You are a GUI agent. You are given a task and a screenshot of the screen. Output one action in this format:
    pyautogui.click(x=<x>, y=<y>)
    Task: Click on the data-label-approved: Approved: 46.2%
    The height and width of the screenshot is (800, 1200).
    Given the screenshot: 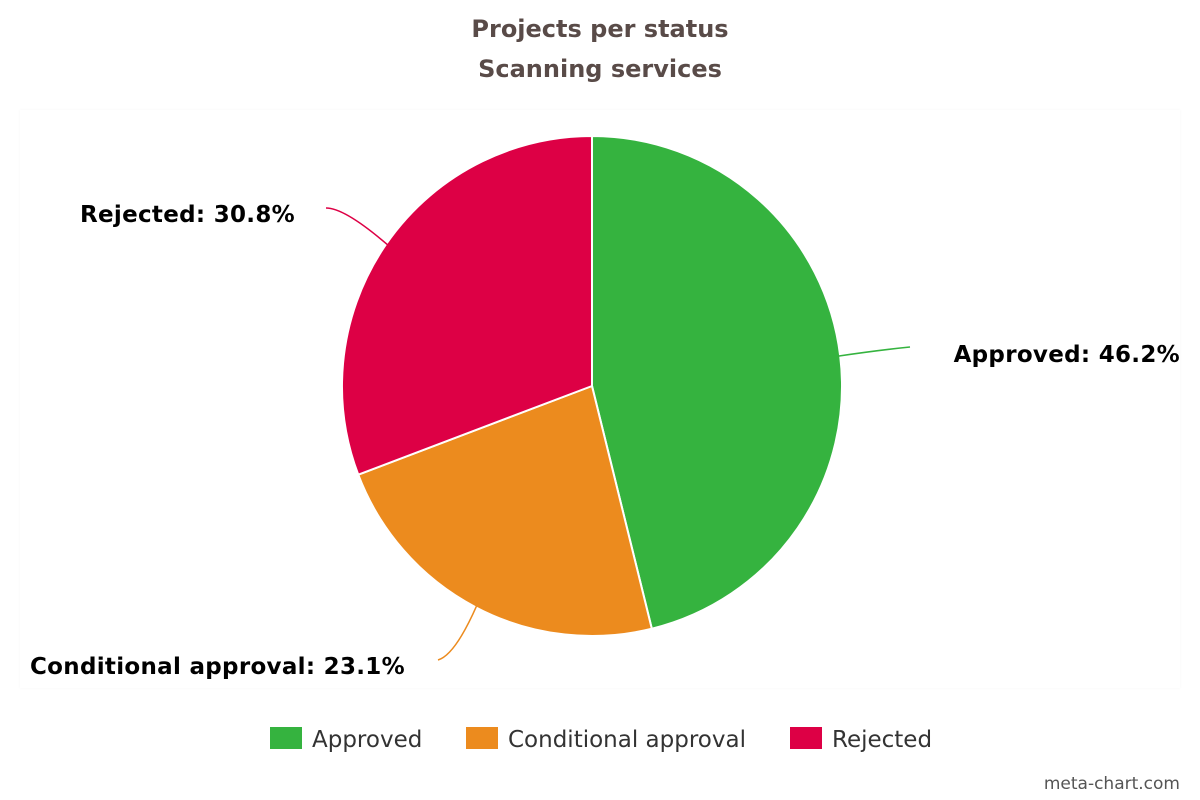 What is the action you would take?
    pyautogui.click(x=1067, y=355)
    